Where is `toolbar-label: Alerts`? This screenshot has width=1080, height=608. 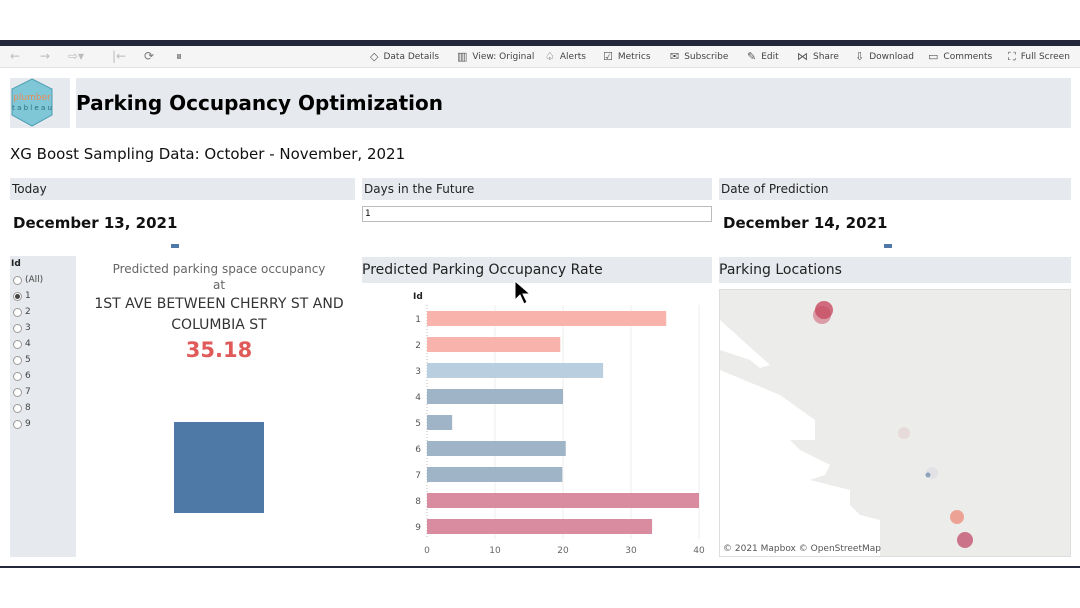
toolbar-label: Alerts is located at coordinates (572, 56).